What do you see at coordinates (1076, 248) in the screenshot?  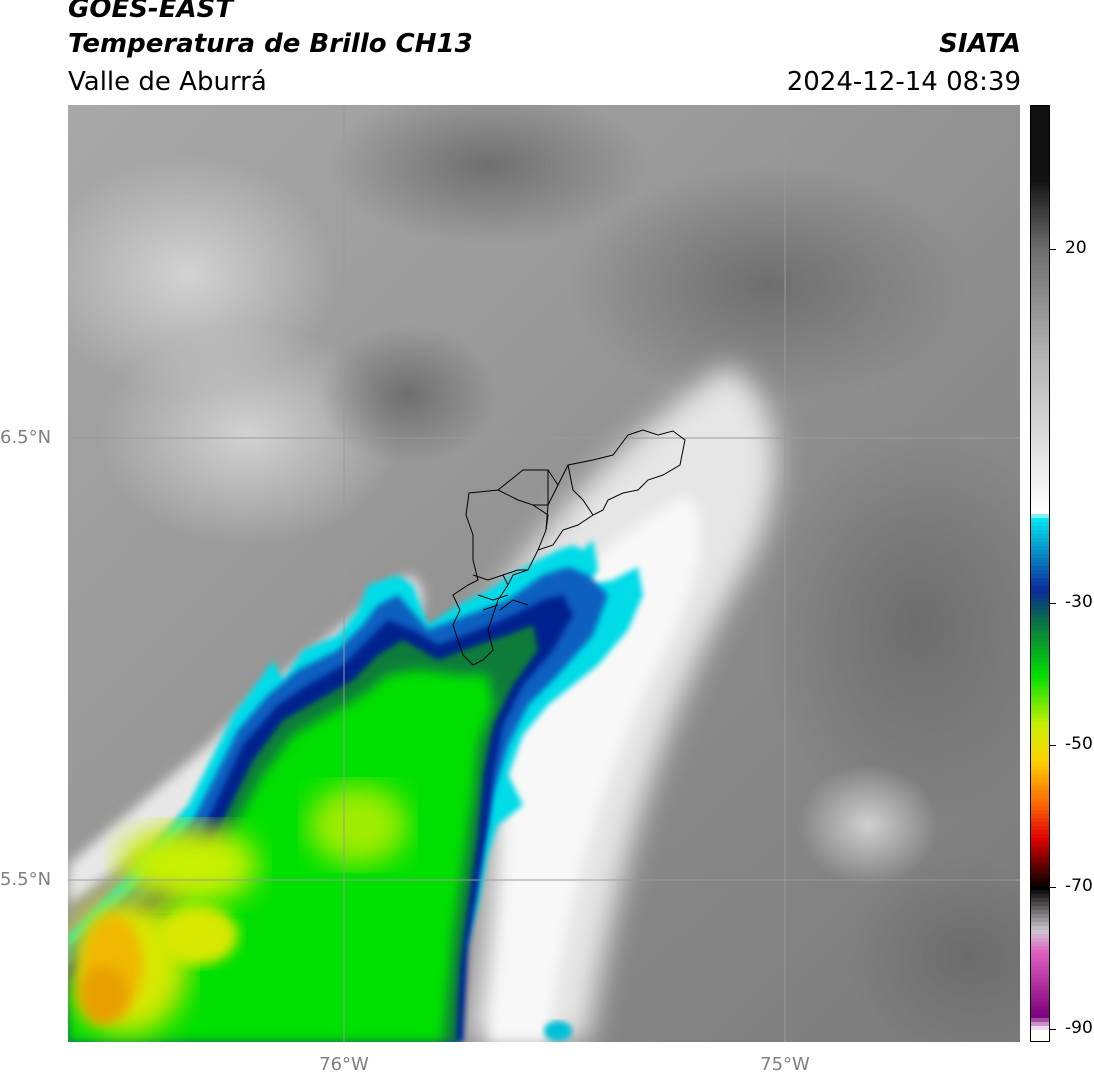 I see `colorbar-label-20: 20` at bounding box center [1076, 248].